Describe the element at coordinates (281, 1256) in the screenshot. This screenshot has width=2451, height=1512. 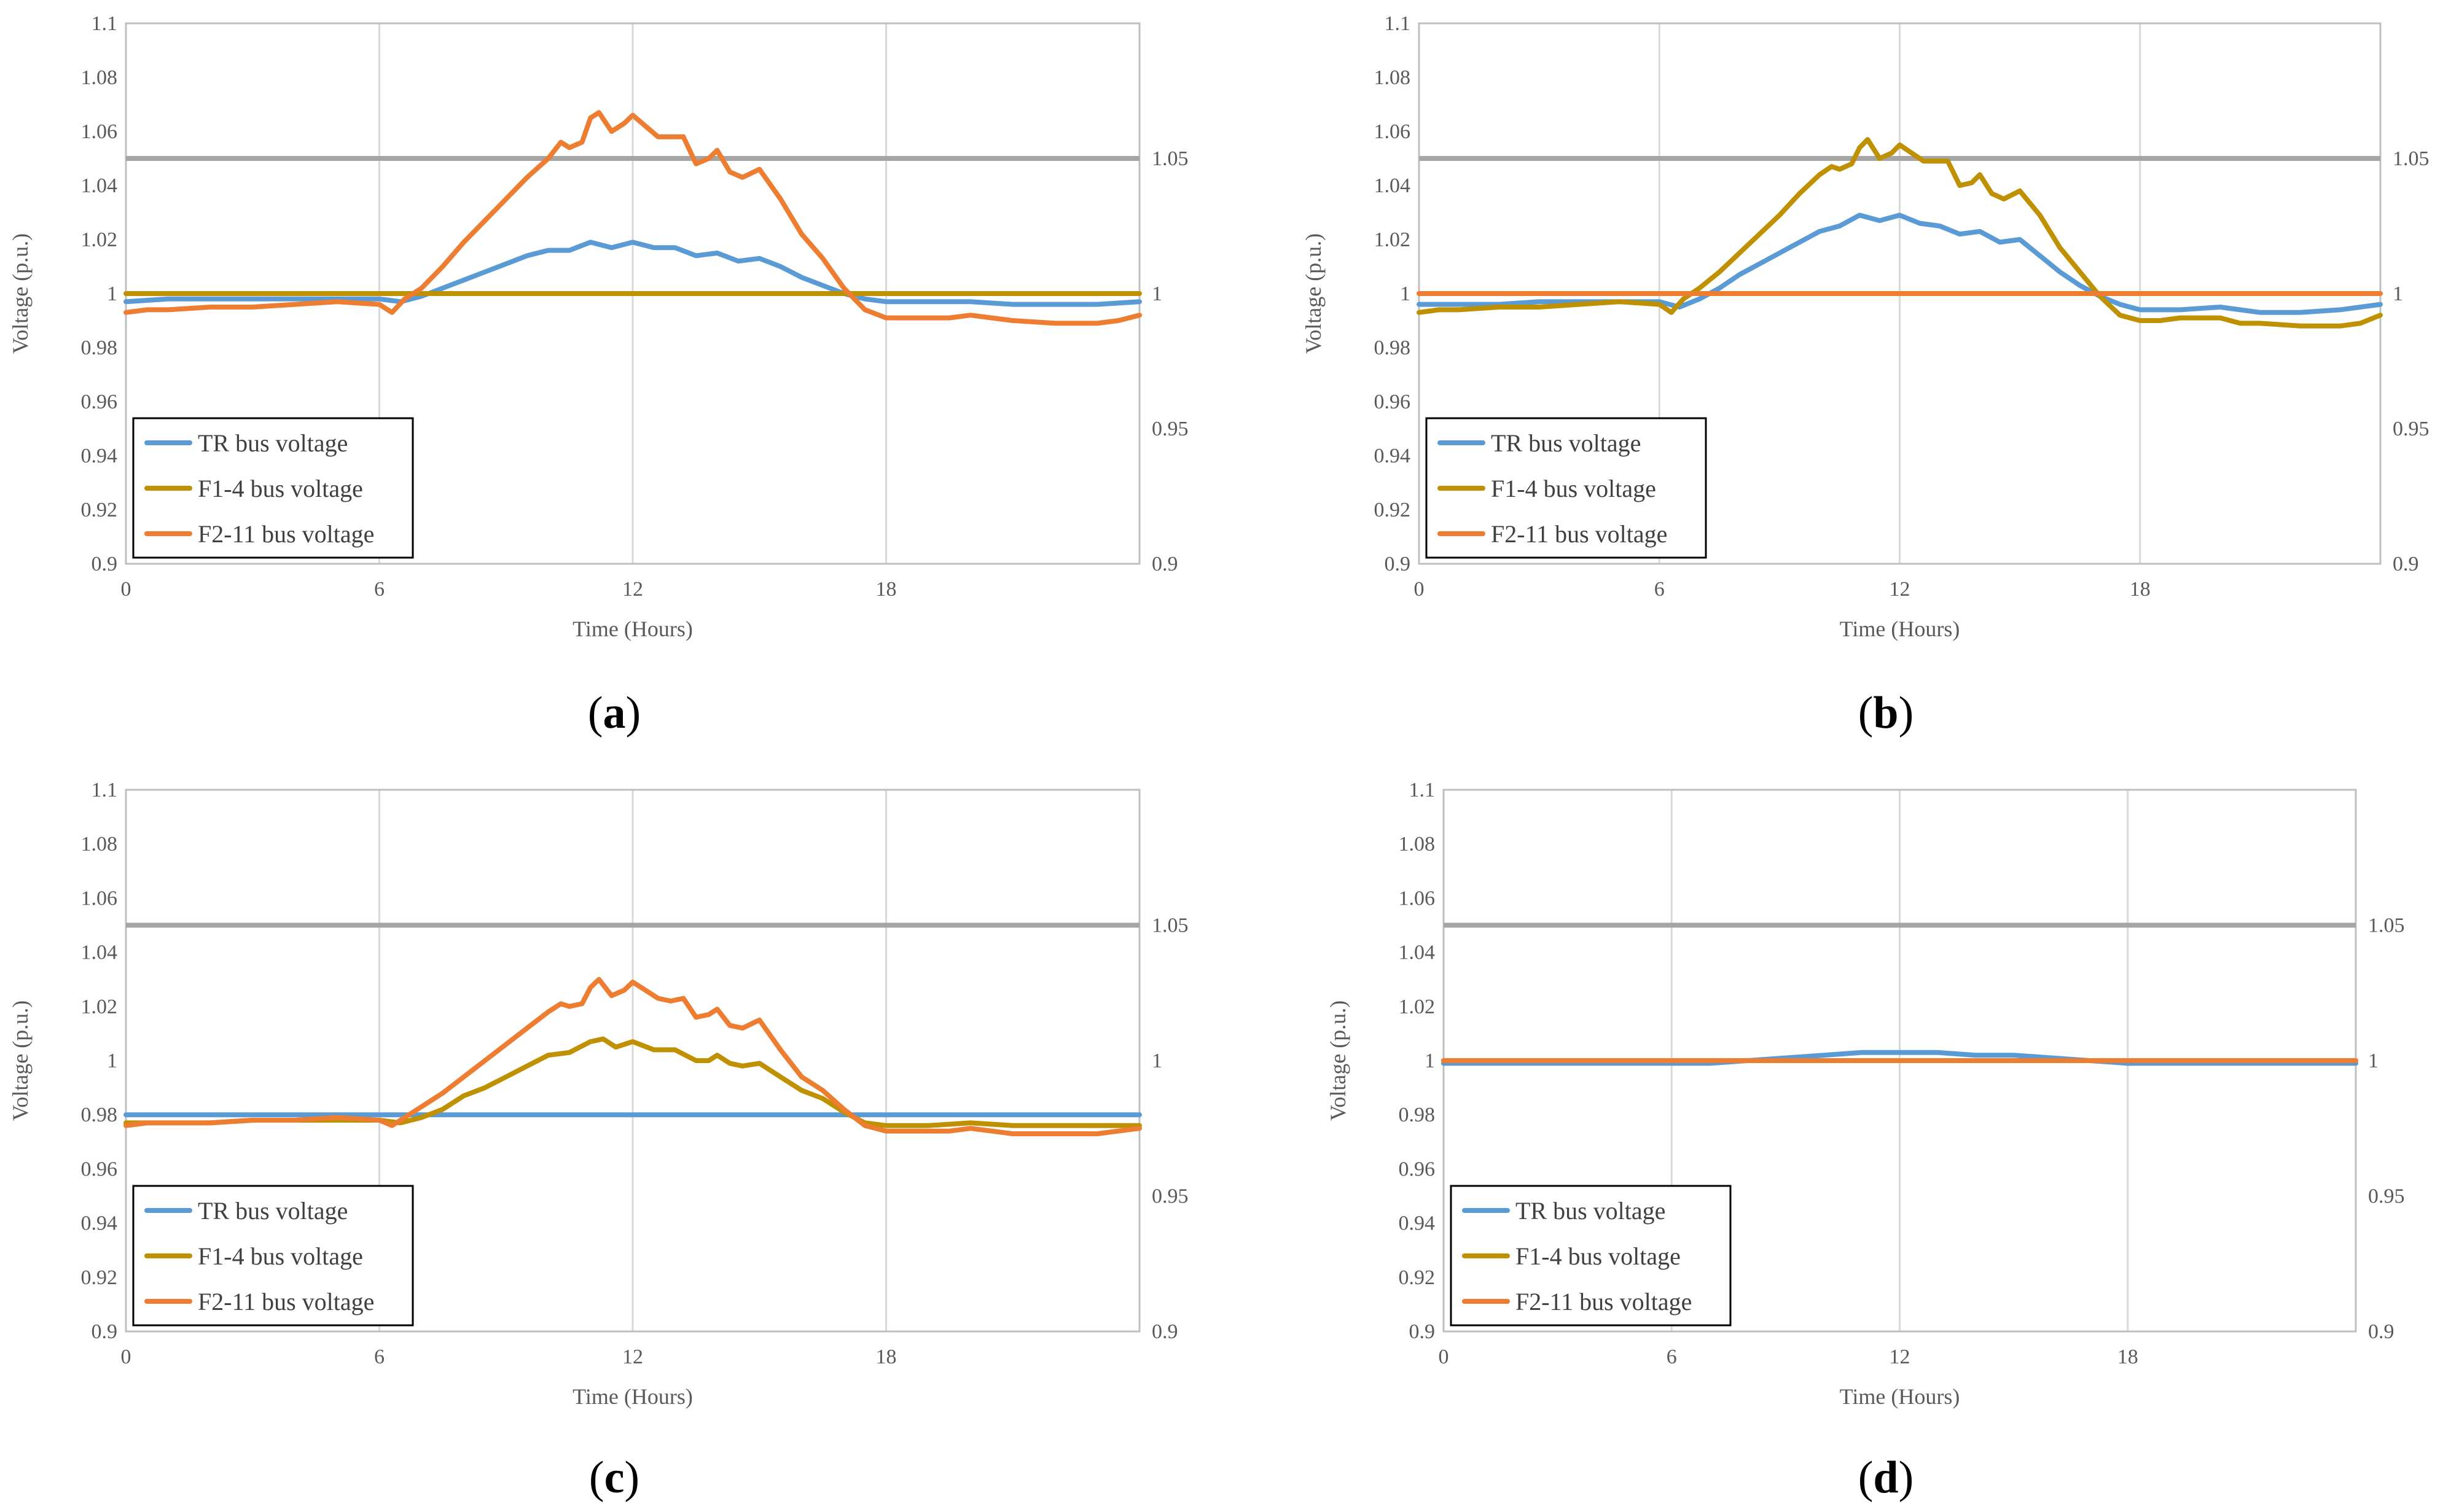
I see `legend-label: F1-4 bus voltage` at that location.